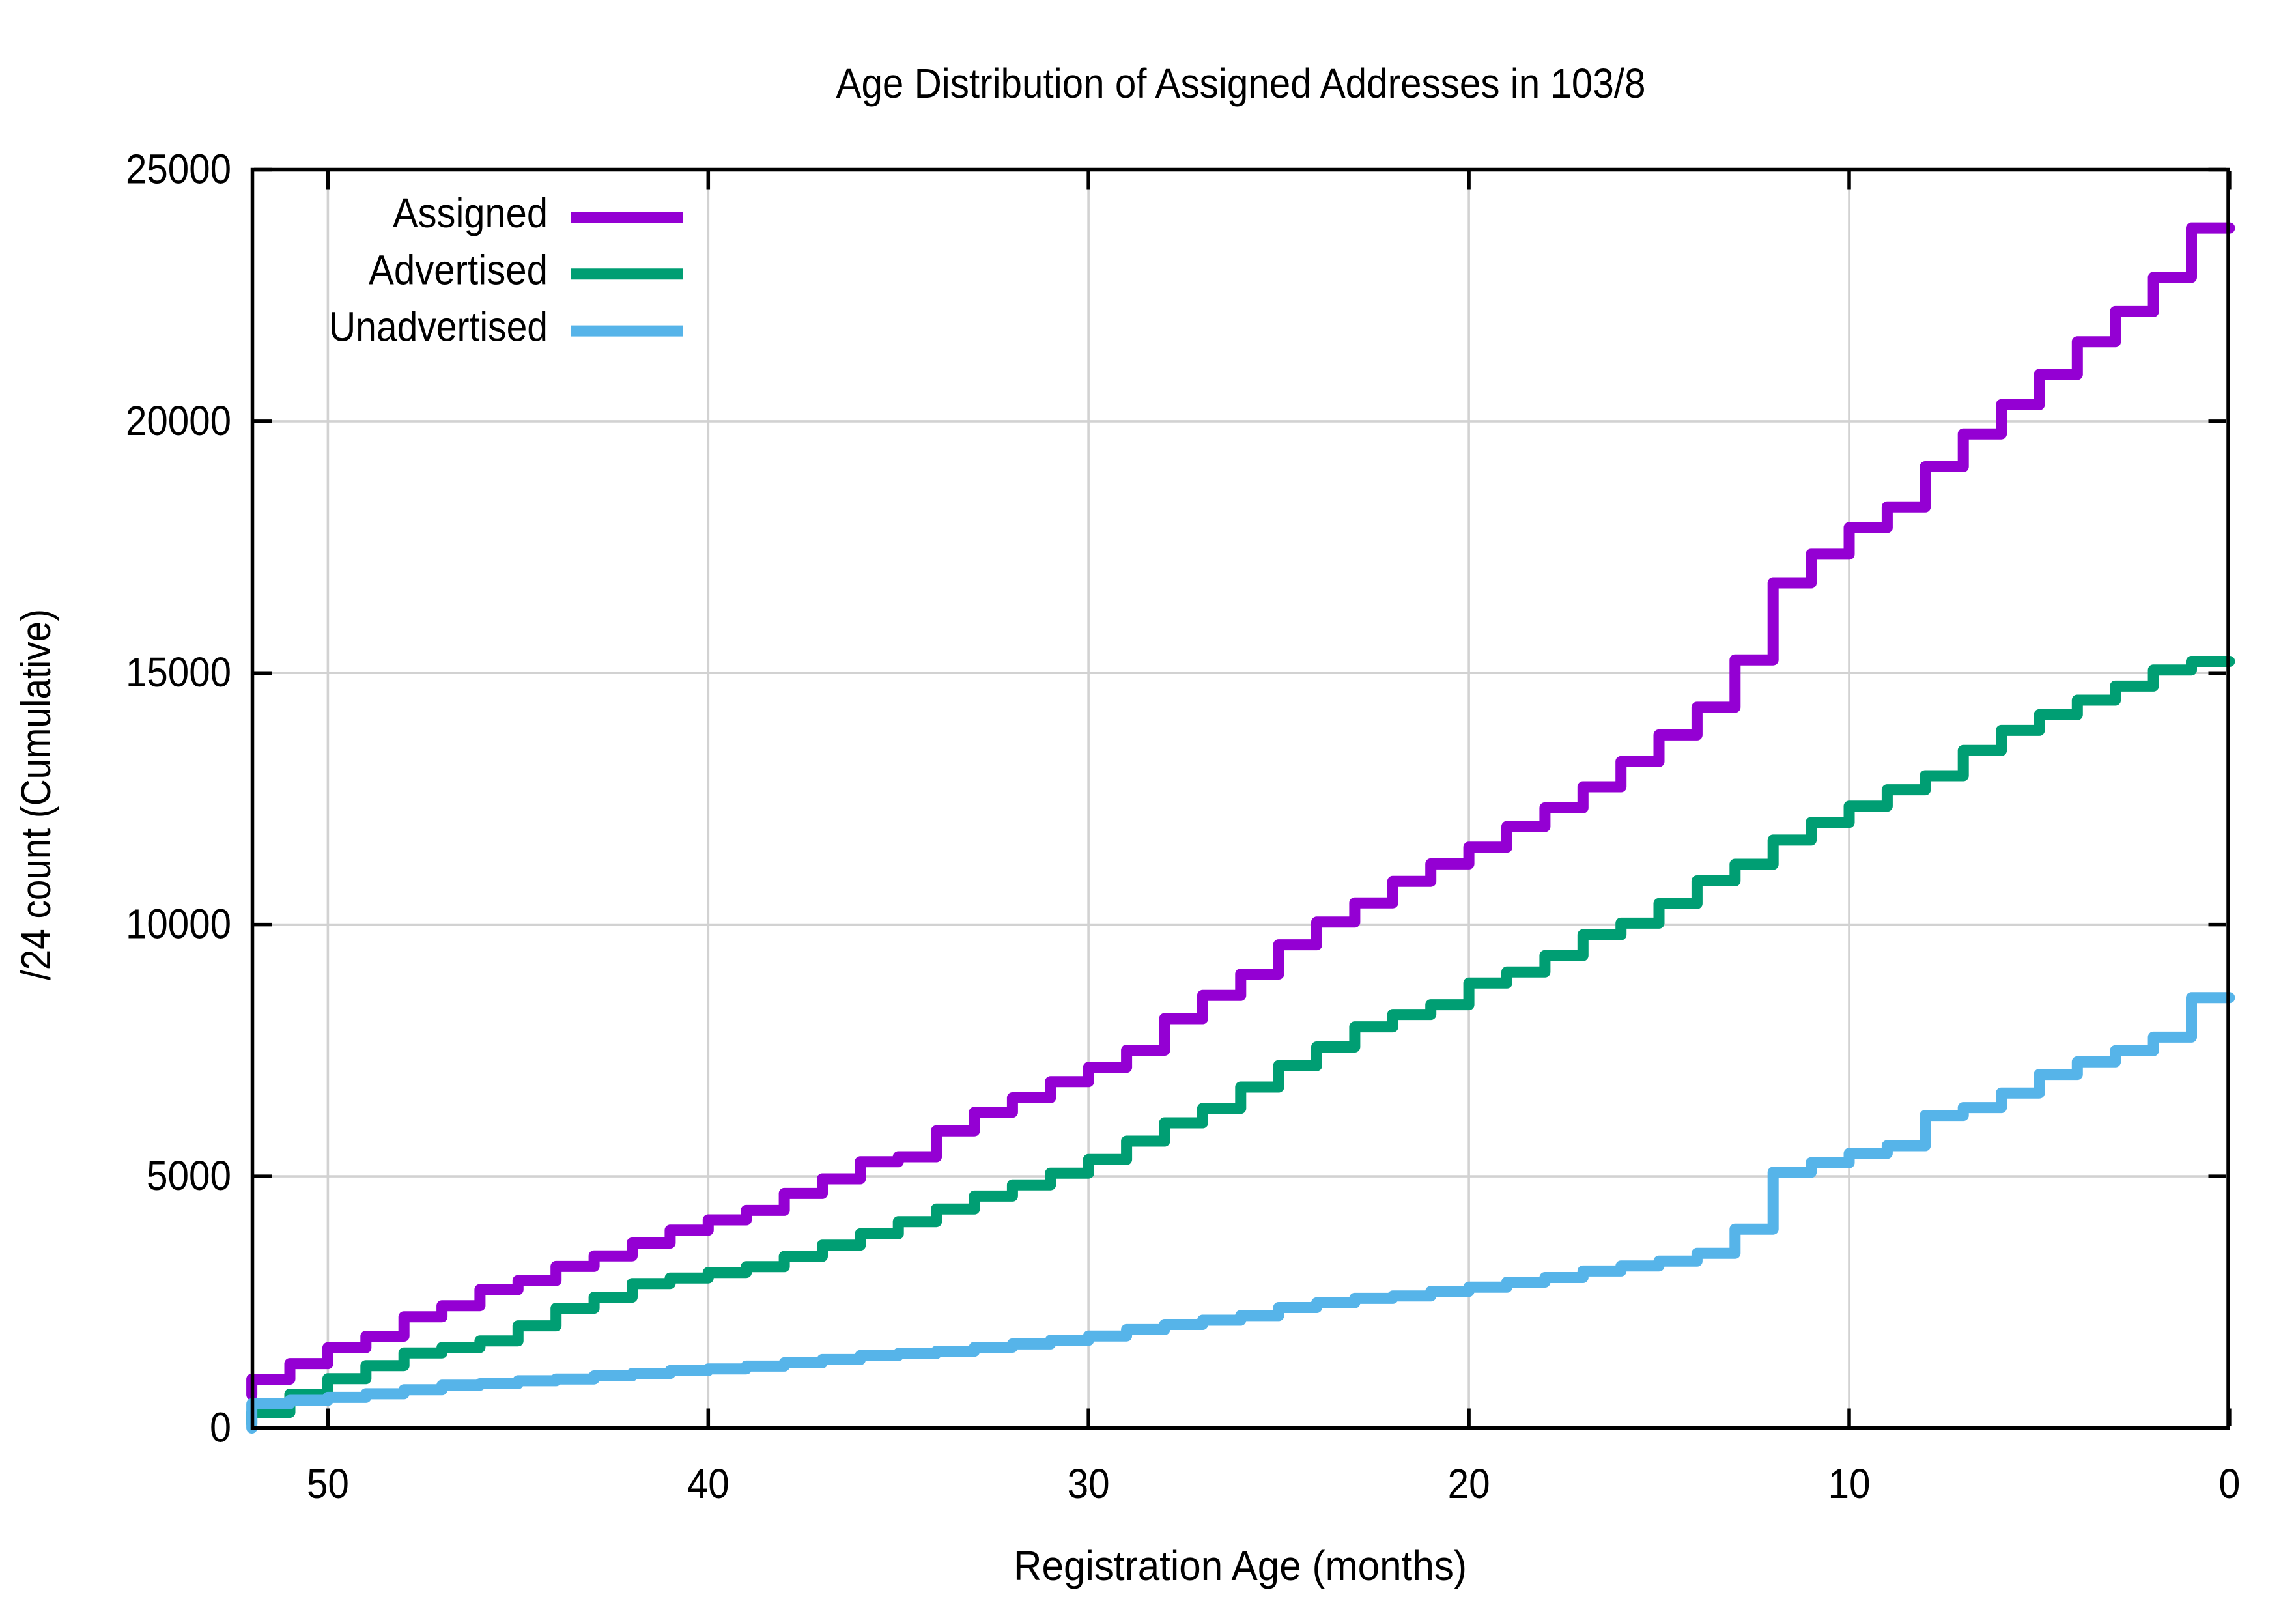  I want to click on svg-text: 40, so click(709, 1483).